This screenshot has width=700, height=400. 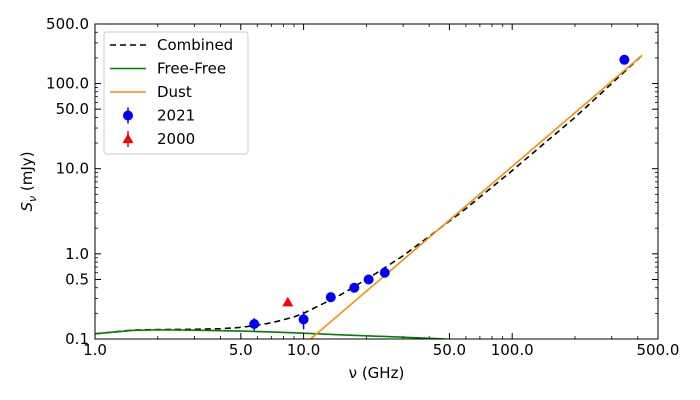 I want to click on y-axis-label: Sν (mJy), so click(x=28, y=181).